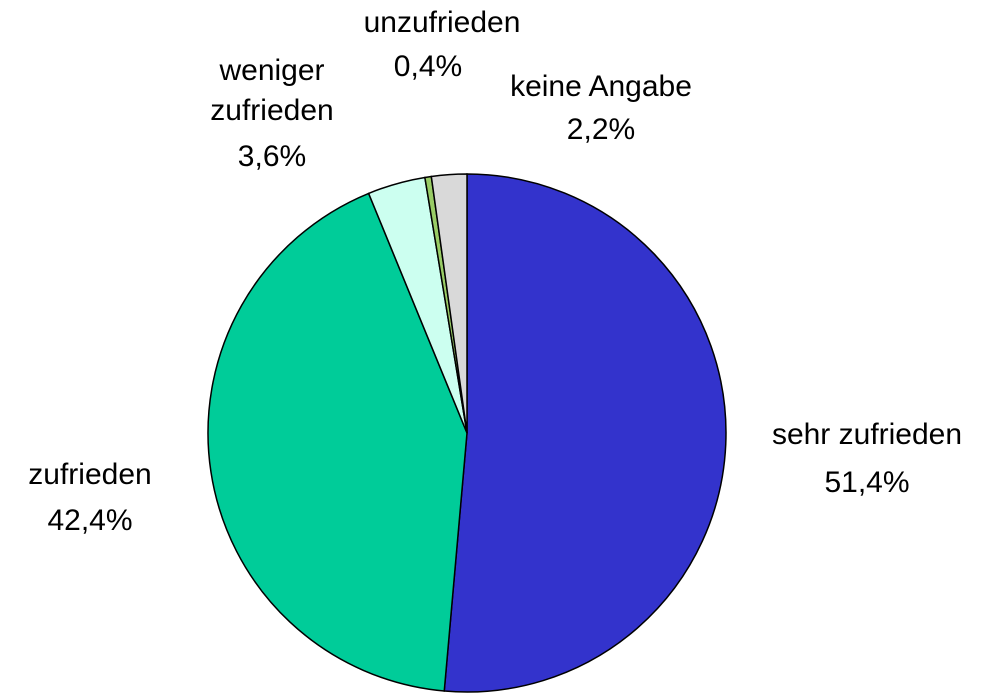 This screenshot has height=693, width=1001. Describe the element at coordinates (271, 90) in the screenshot. I see `slice-label: weniger zufrieden` at that location.